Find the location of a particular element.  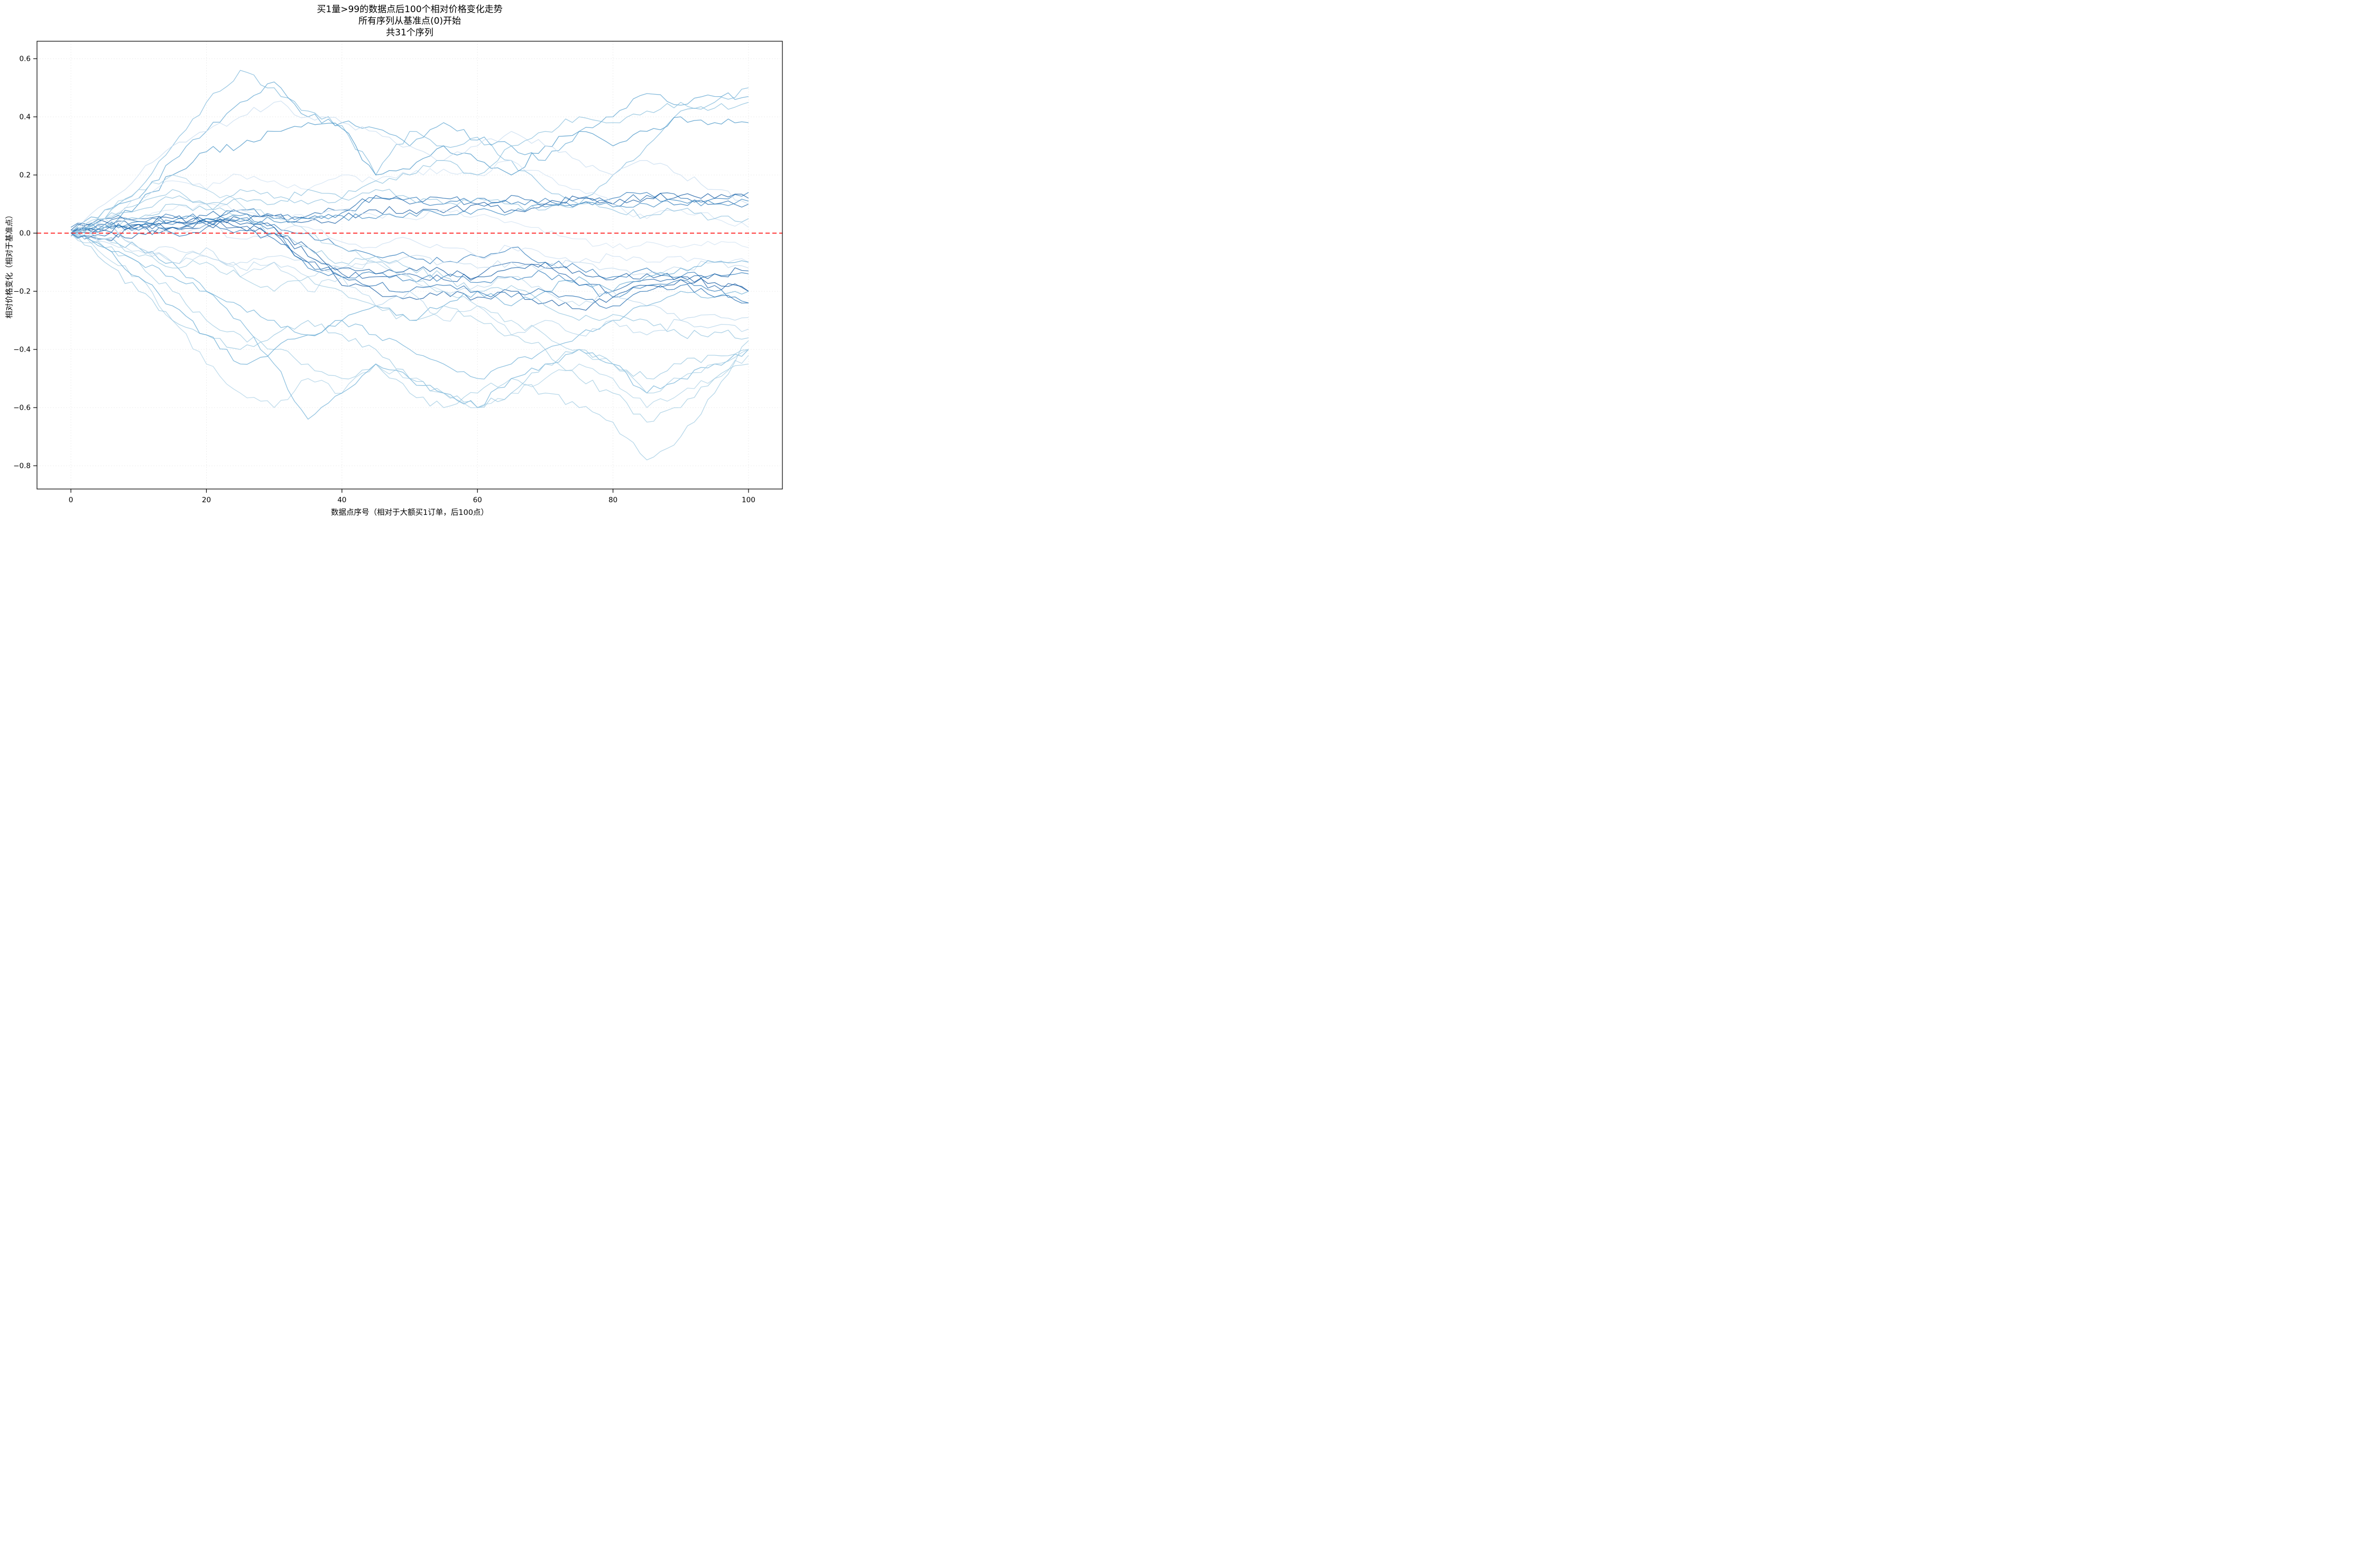

y-axis-label: 相对价格变化（相对于基准点） is located at coordinates (9, 265).